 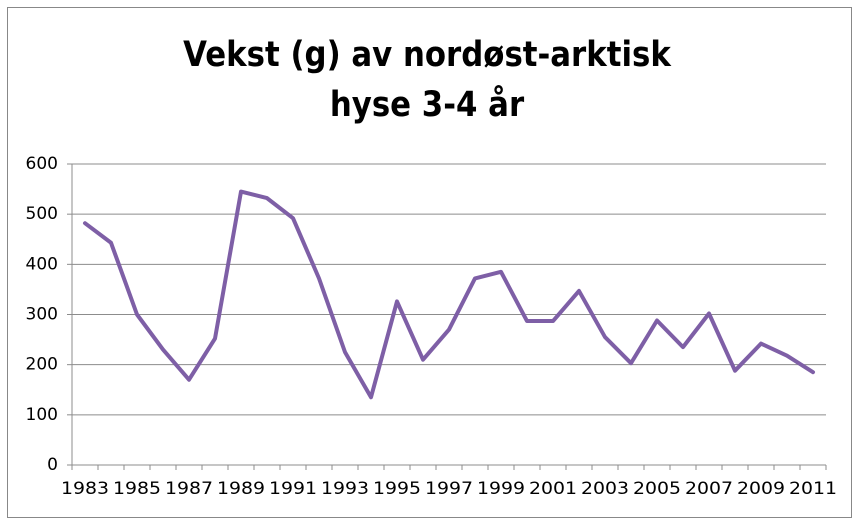 I want to click on x-tick-label: 1995, so click(x=397, y=489).